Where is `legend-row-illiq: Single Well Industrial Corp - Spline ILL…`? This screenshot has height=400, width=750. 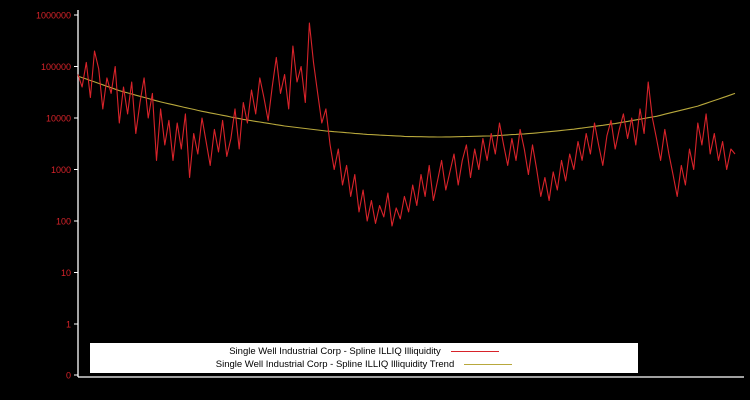 legend-row-illiq: Single Well Industrial Corp - Spline ILL… is located at coordinates (364, 351).